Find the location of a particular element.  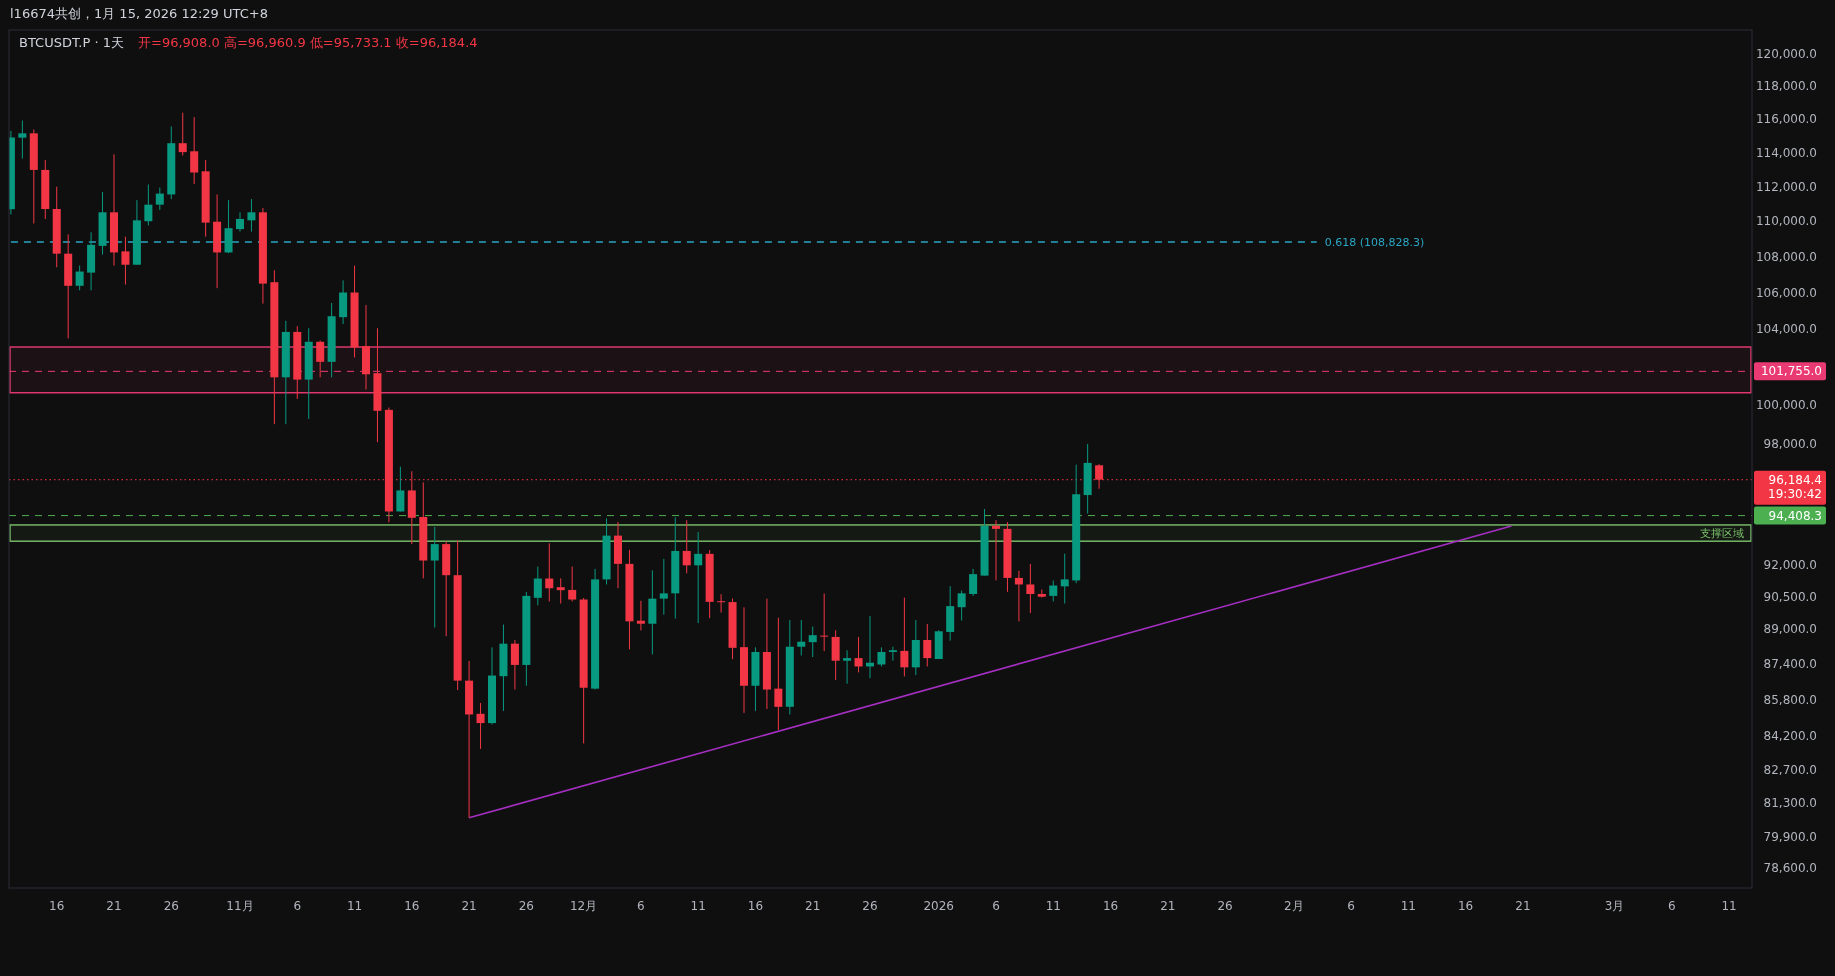

data-label: 0.618 (108,828.3) is located at coordinates (1374, 242).